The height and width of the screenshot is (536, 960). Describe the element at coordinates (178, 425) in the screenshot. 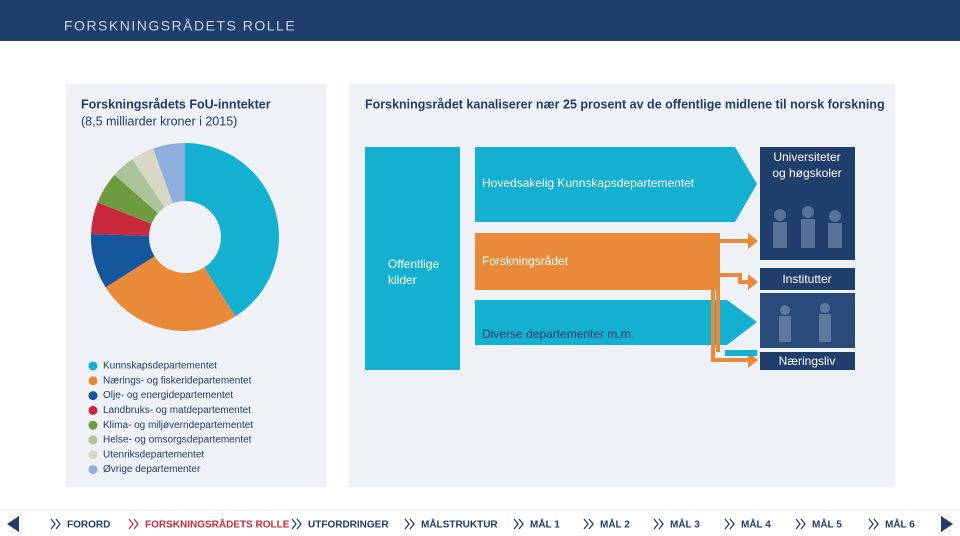

I see `legend-label: Klima- og miljøverndepartementet` at that location.